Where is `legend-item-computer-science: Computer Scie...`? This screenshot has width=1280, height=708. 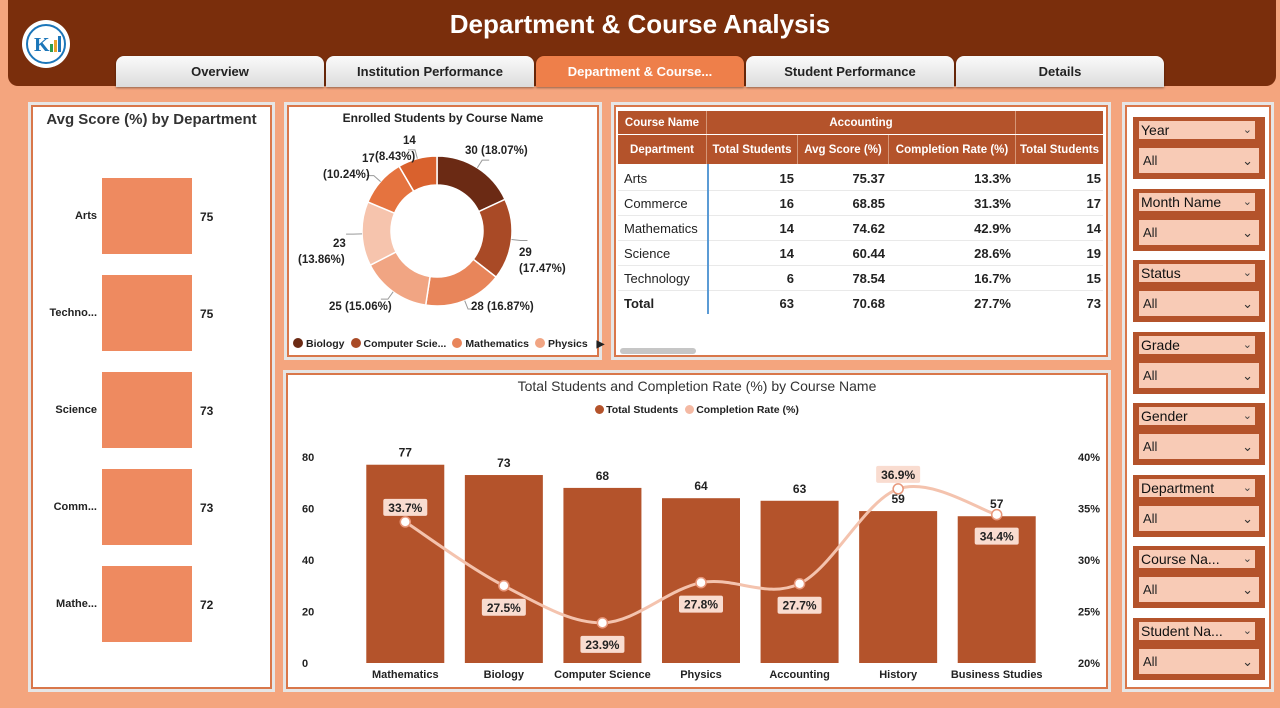 legend-item-computer-science: Computer Scie... is located at coordinates (398, 344).